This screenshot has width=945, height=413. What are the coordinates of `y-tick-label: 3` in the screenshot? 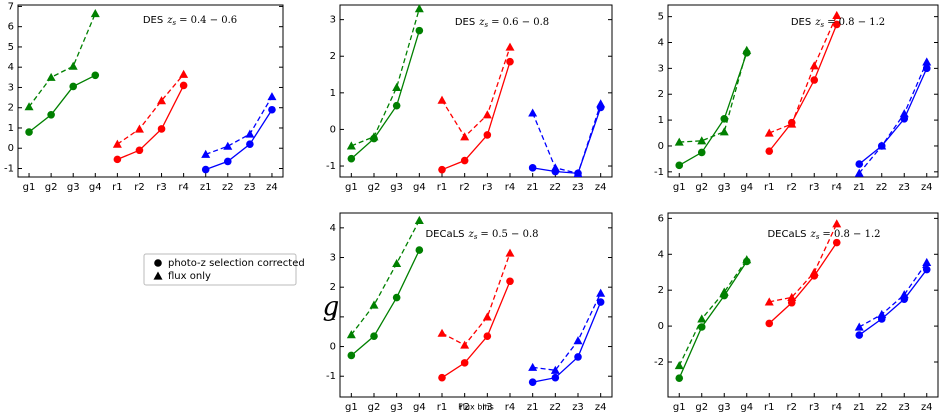 It's located at (11, 87).